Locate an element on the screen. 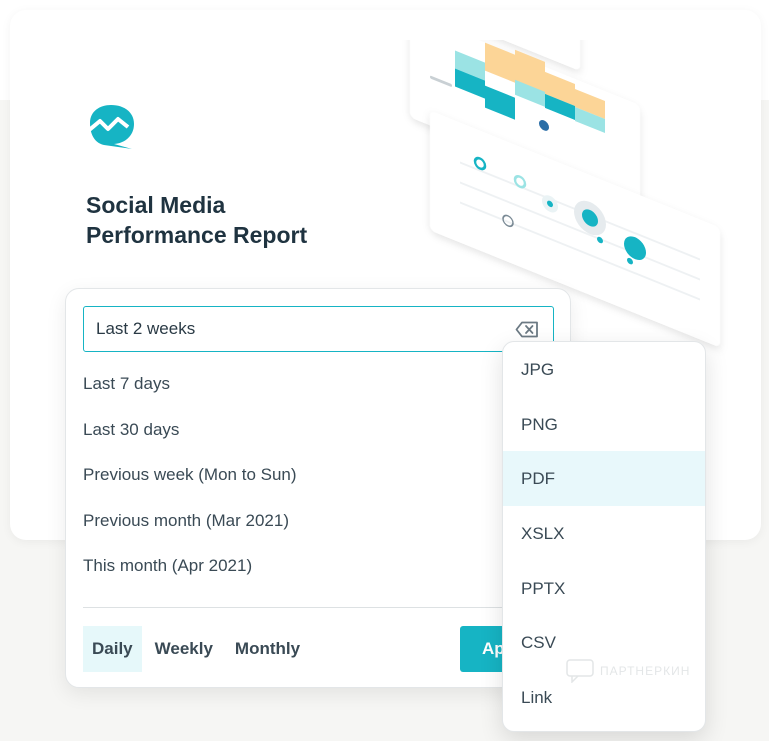  report-title-line2: Performance Report is located at coordinates (197, 235).